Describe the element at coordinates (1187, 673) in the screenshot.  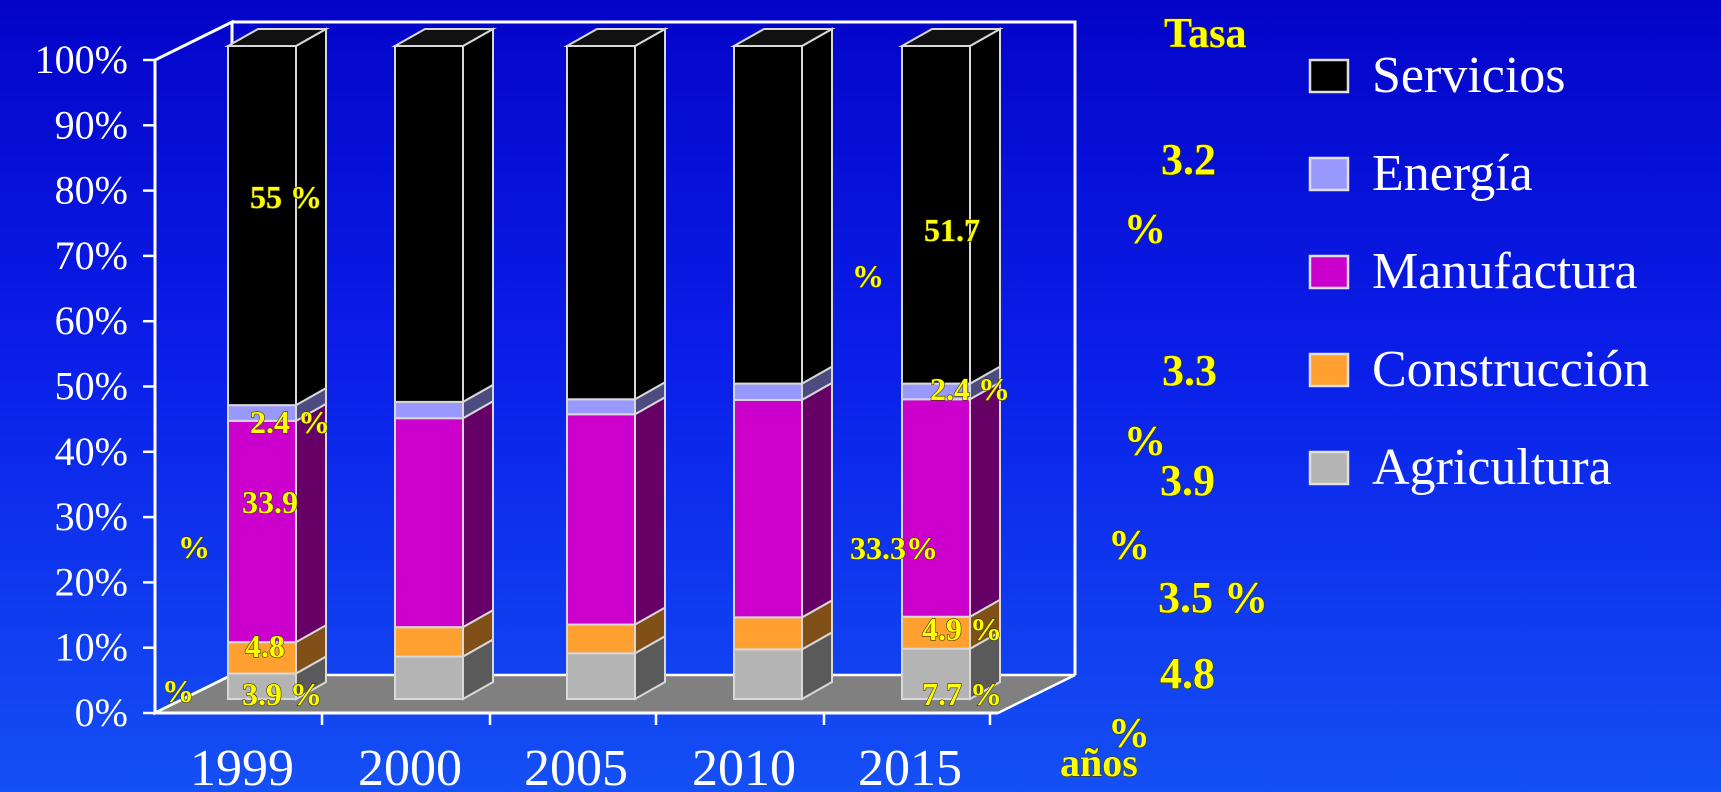
I see `rate-value: 4.8` at that location.